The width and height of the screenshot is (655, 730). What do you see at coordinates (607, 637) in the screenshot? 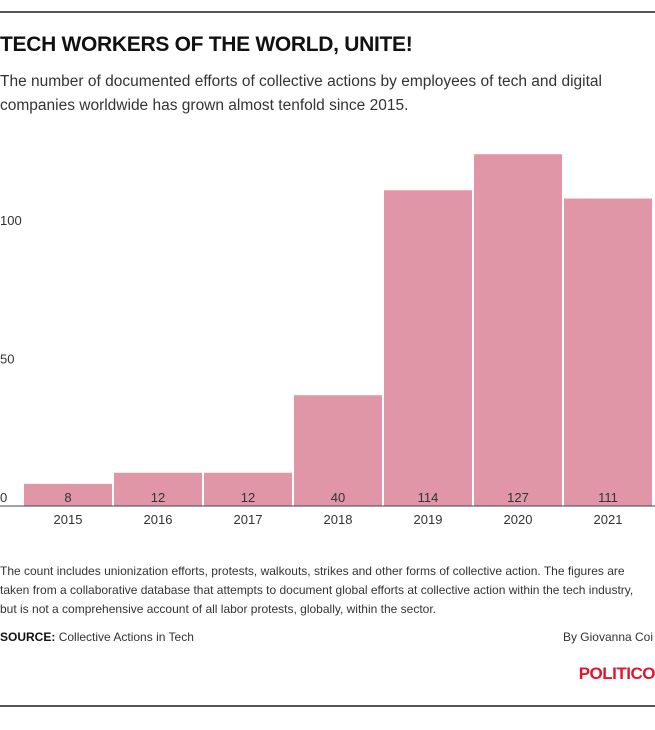
I see `byline: By Giovanna Coi` at bounding box center [607, 637].